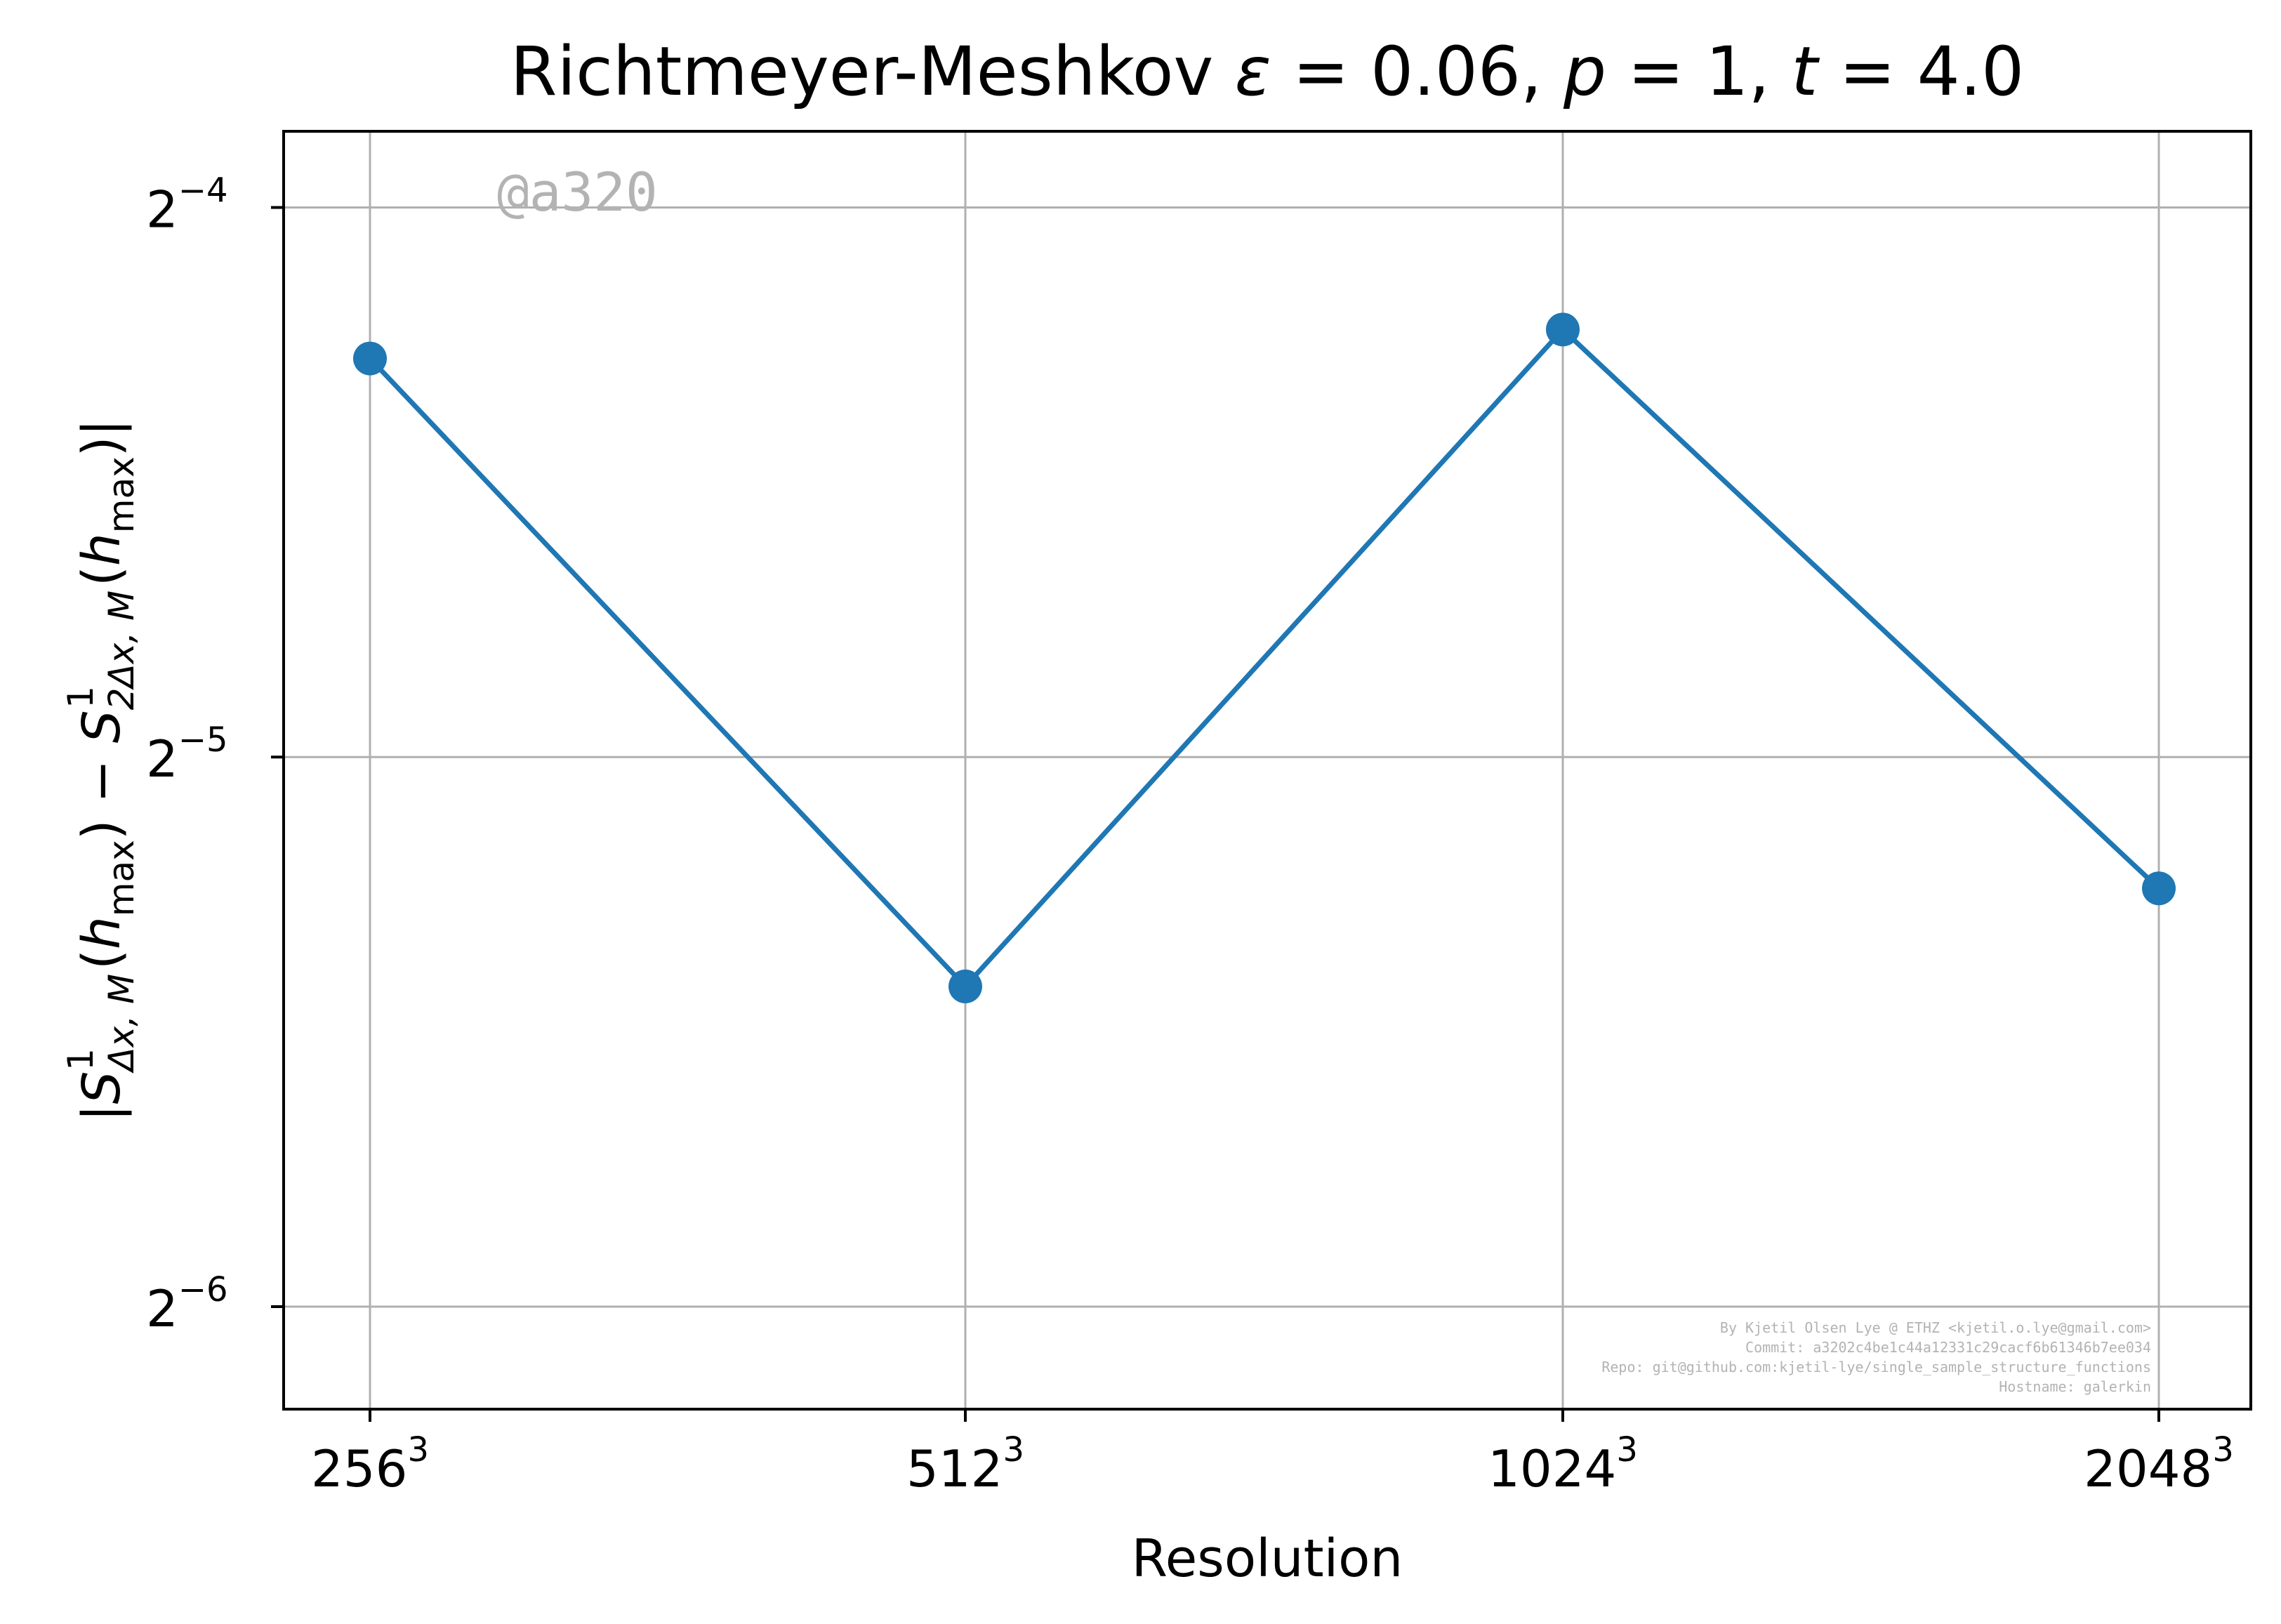 The image size is (2281, 1624). What do you see at coordinates (187, 754) in the screenshot?
I see `y-tick-label: 2−5` at bounding box center [187, 754].